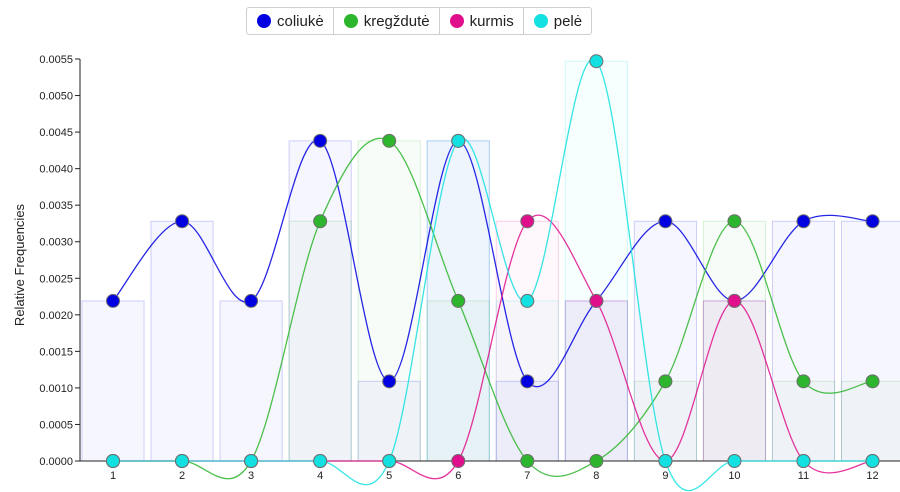 This screenshot has width=900, height=492. Describe the element at coordinates (56, 425) in the screenshot. I see `y-tick-label: 0.0005` at that location.